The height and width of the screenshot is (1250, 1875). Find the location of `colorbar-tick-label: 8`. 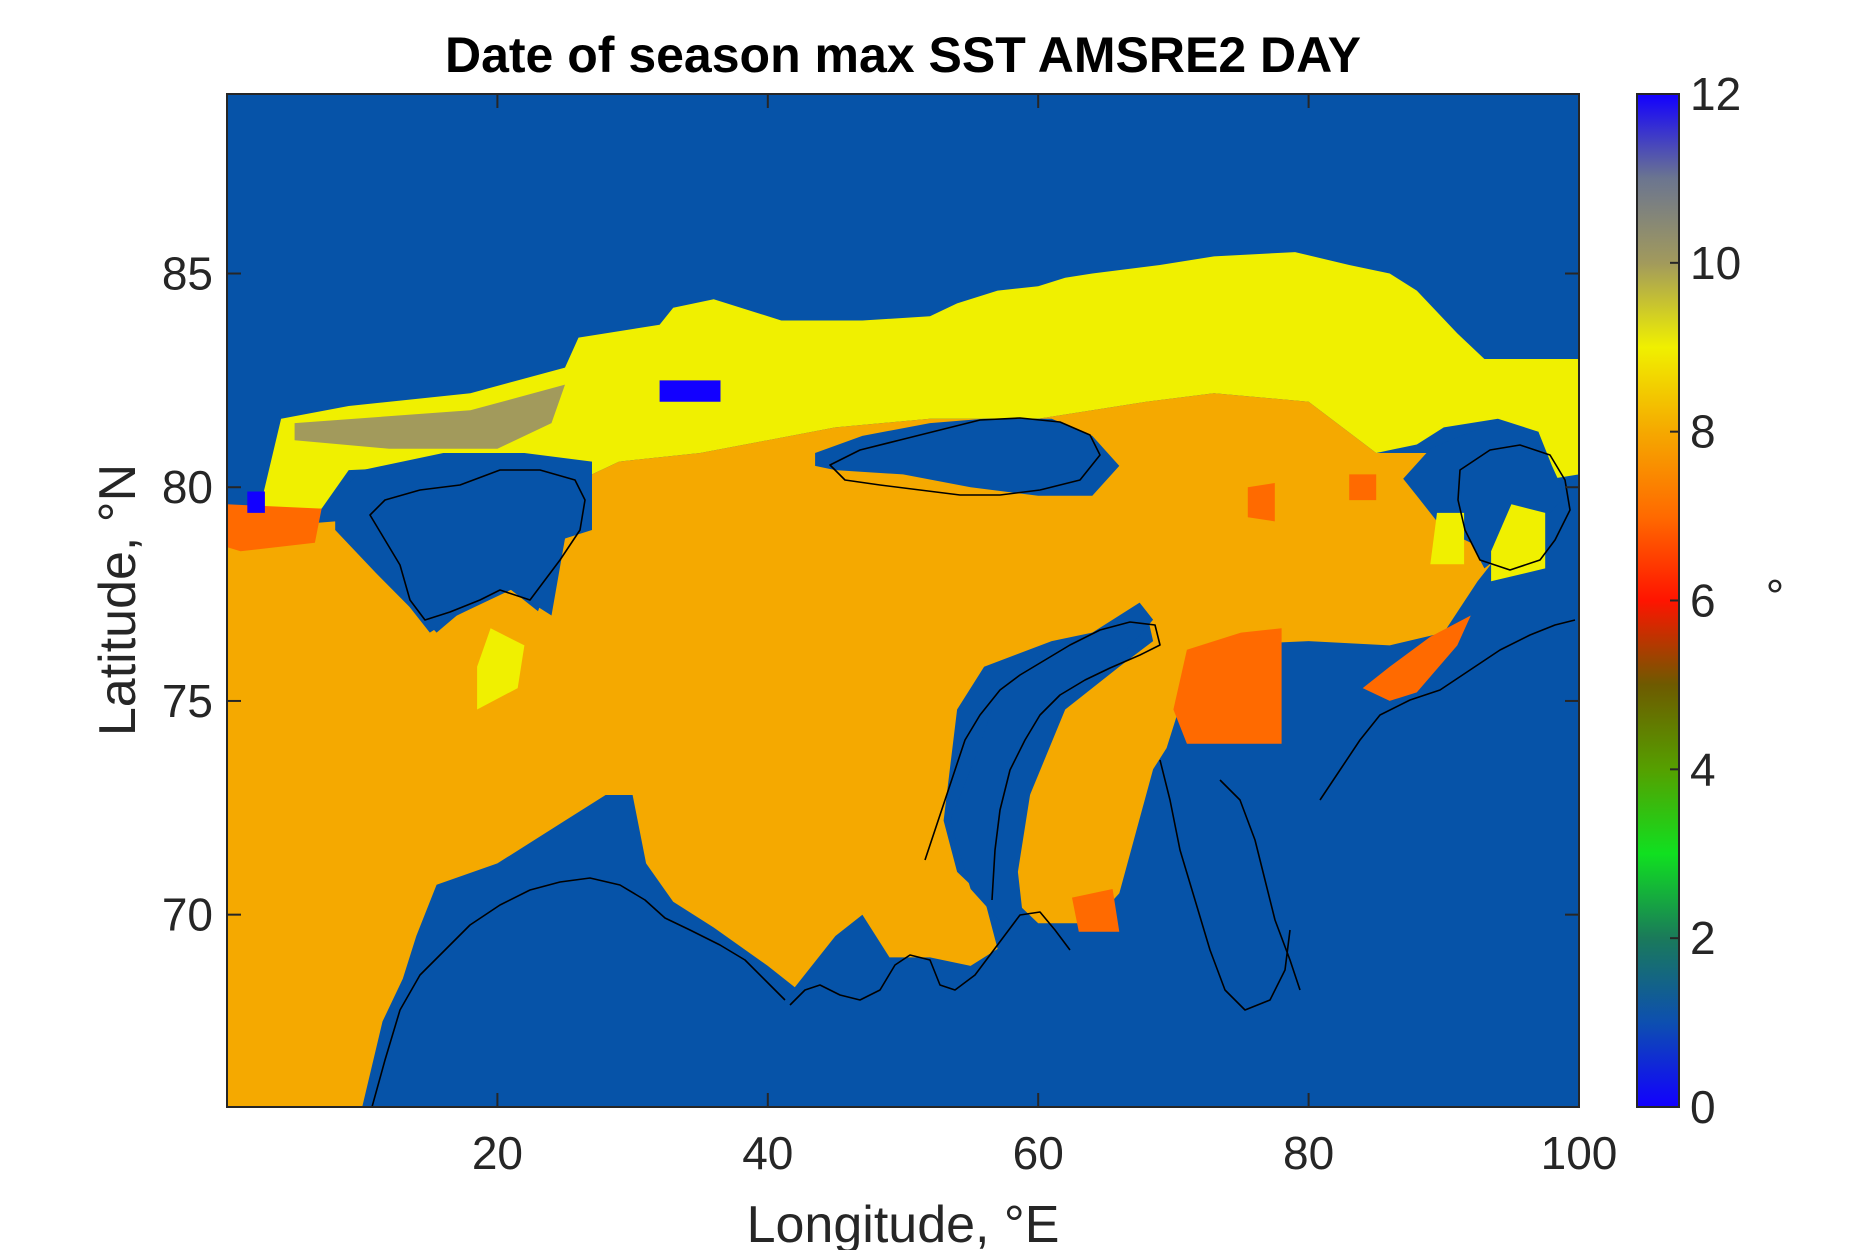

colorbar-tick-label: 8 is located at coordinates (1703, 432).